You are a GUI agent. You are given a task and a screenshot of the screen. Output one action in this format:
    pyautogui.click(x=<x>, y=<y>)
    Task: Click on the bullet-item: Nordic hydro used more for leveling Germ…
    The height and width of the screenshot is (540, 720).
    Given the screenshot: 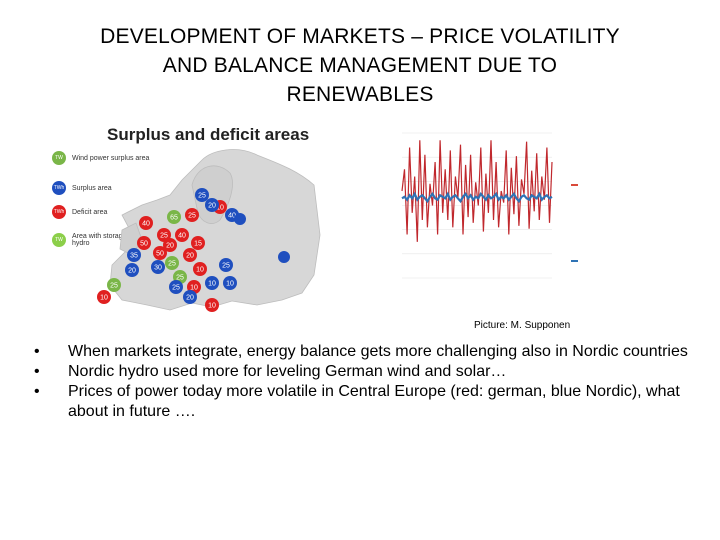 What is the action you would take?
    pyautogui.click(x=364, y=372)
    